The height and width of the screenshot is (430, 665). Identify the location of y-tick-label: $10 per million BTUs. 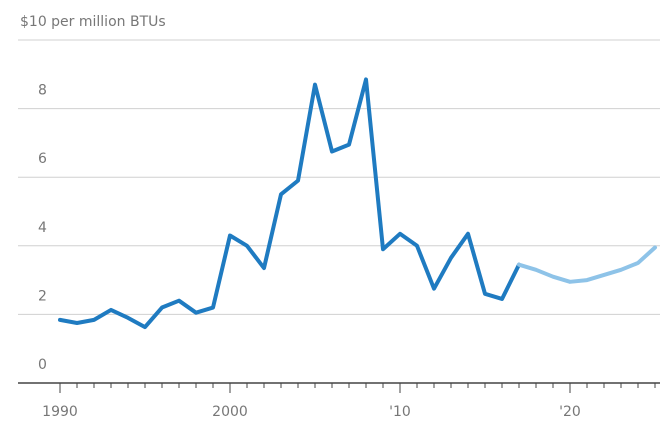
(93, 22).